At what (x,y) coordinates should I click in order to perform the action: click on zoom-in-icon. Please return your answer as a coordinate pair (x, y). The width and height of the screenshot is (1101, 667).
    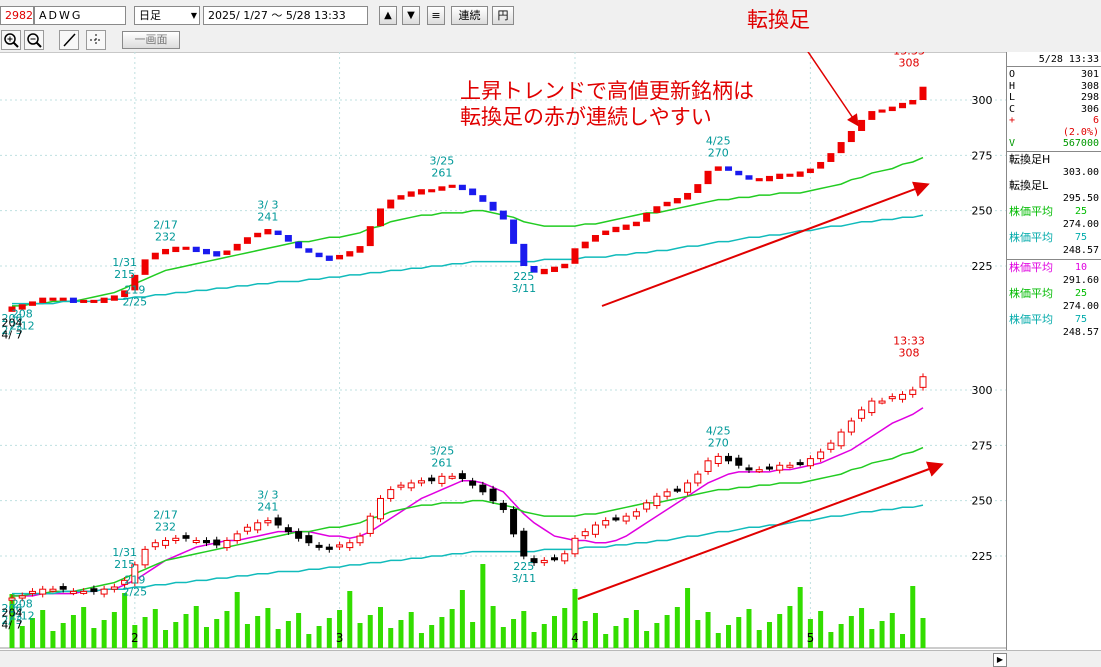
    Looking at the image, I should click on (11, 40).